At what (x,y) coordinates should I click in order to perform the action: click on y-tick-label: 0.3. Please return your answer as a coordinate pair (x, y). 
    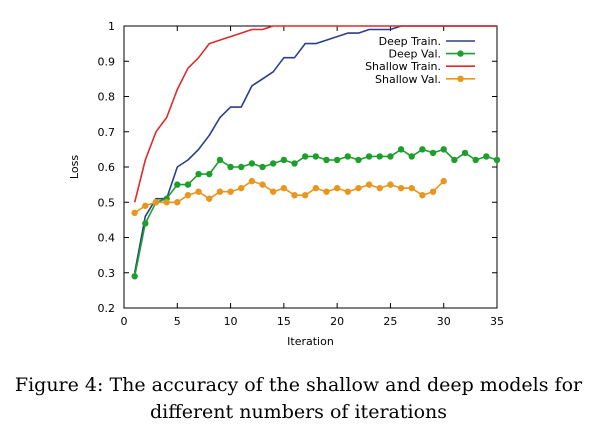
    Looking at the image, I should click on (107, 273).